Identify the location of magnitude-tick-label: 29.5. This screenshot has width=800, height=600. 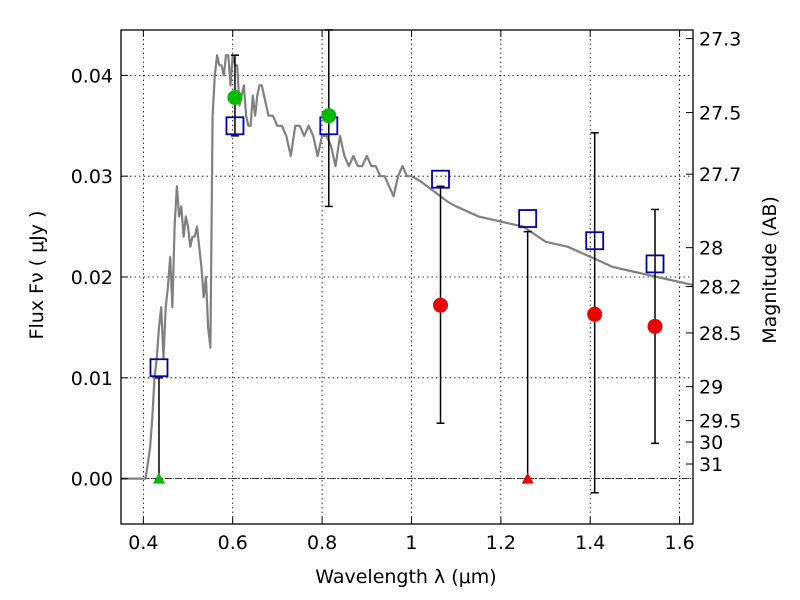
(720, 422).